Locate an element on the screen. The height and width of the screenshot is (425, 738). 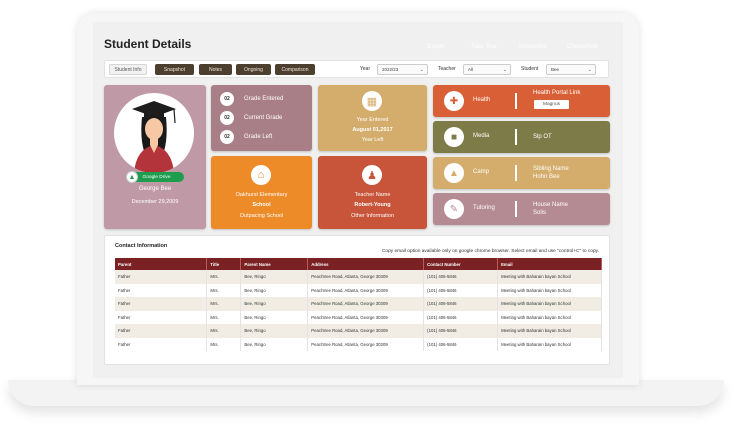
tent-icon: ▲ is located at coordinates (454, 173).